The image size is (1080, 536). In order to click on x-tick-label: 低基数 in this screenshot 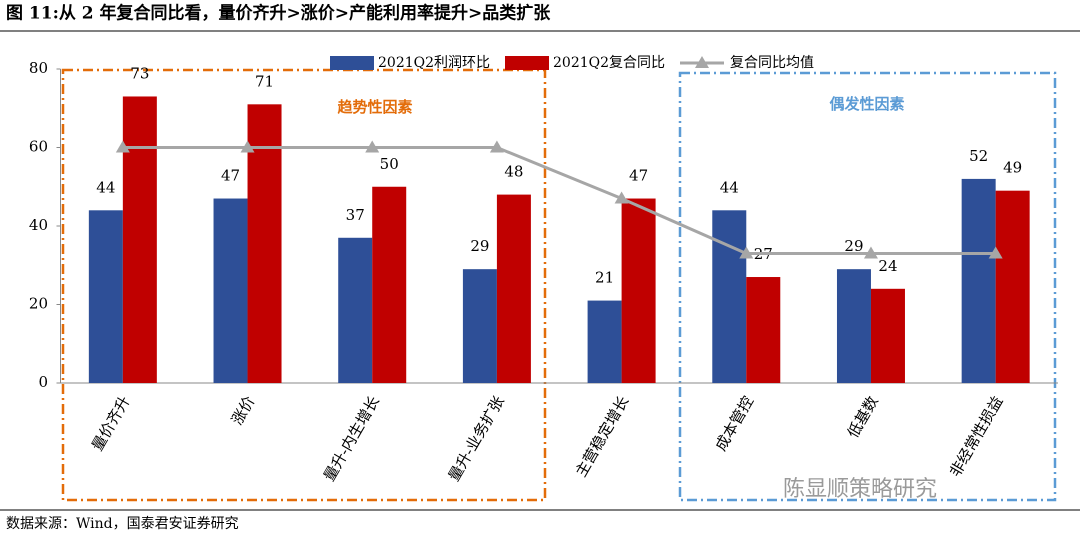, I will do `click(863, 417)`.